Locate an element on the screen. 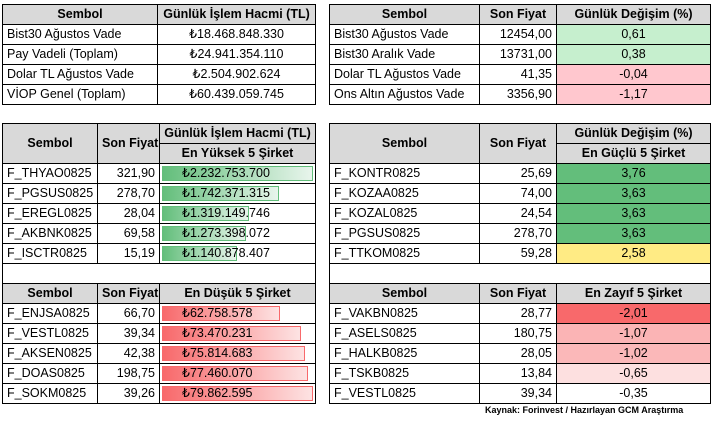 The height and width of the screenshot is (428, 713). subheader-top5: En Yüksek 5 Şirket is located at coordinates (237, 153).